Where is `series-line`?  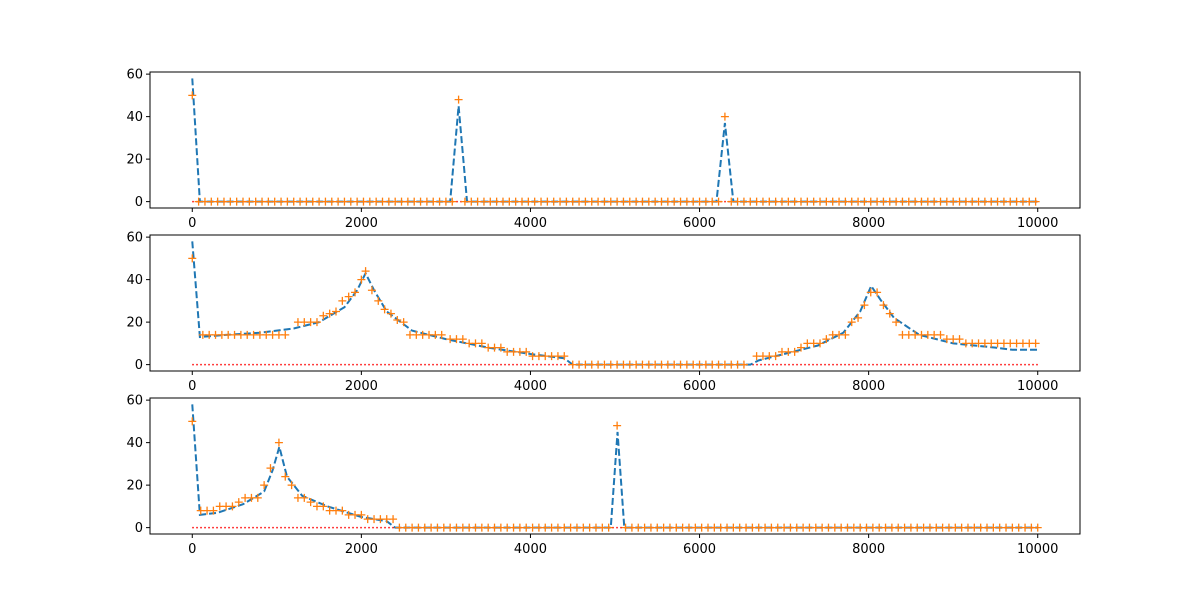
series-line is located at coordinates (614, 466).